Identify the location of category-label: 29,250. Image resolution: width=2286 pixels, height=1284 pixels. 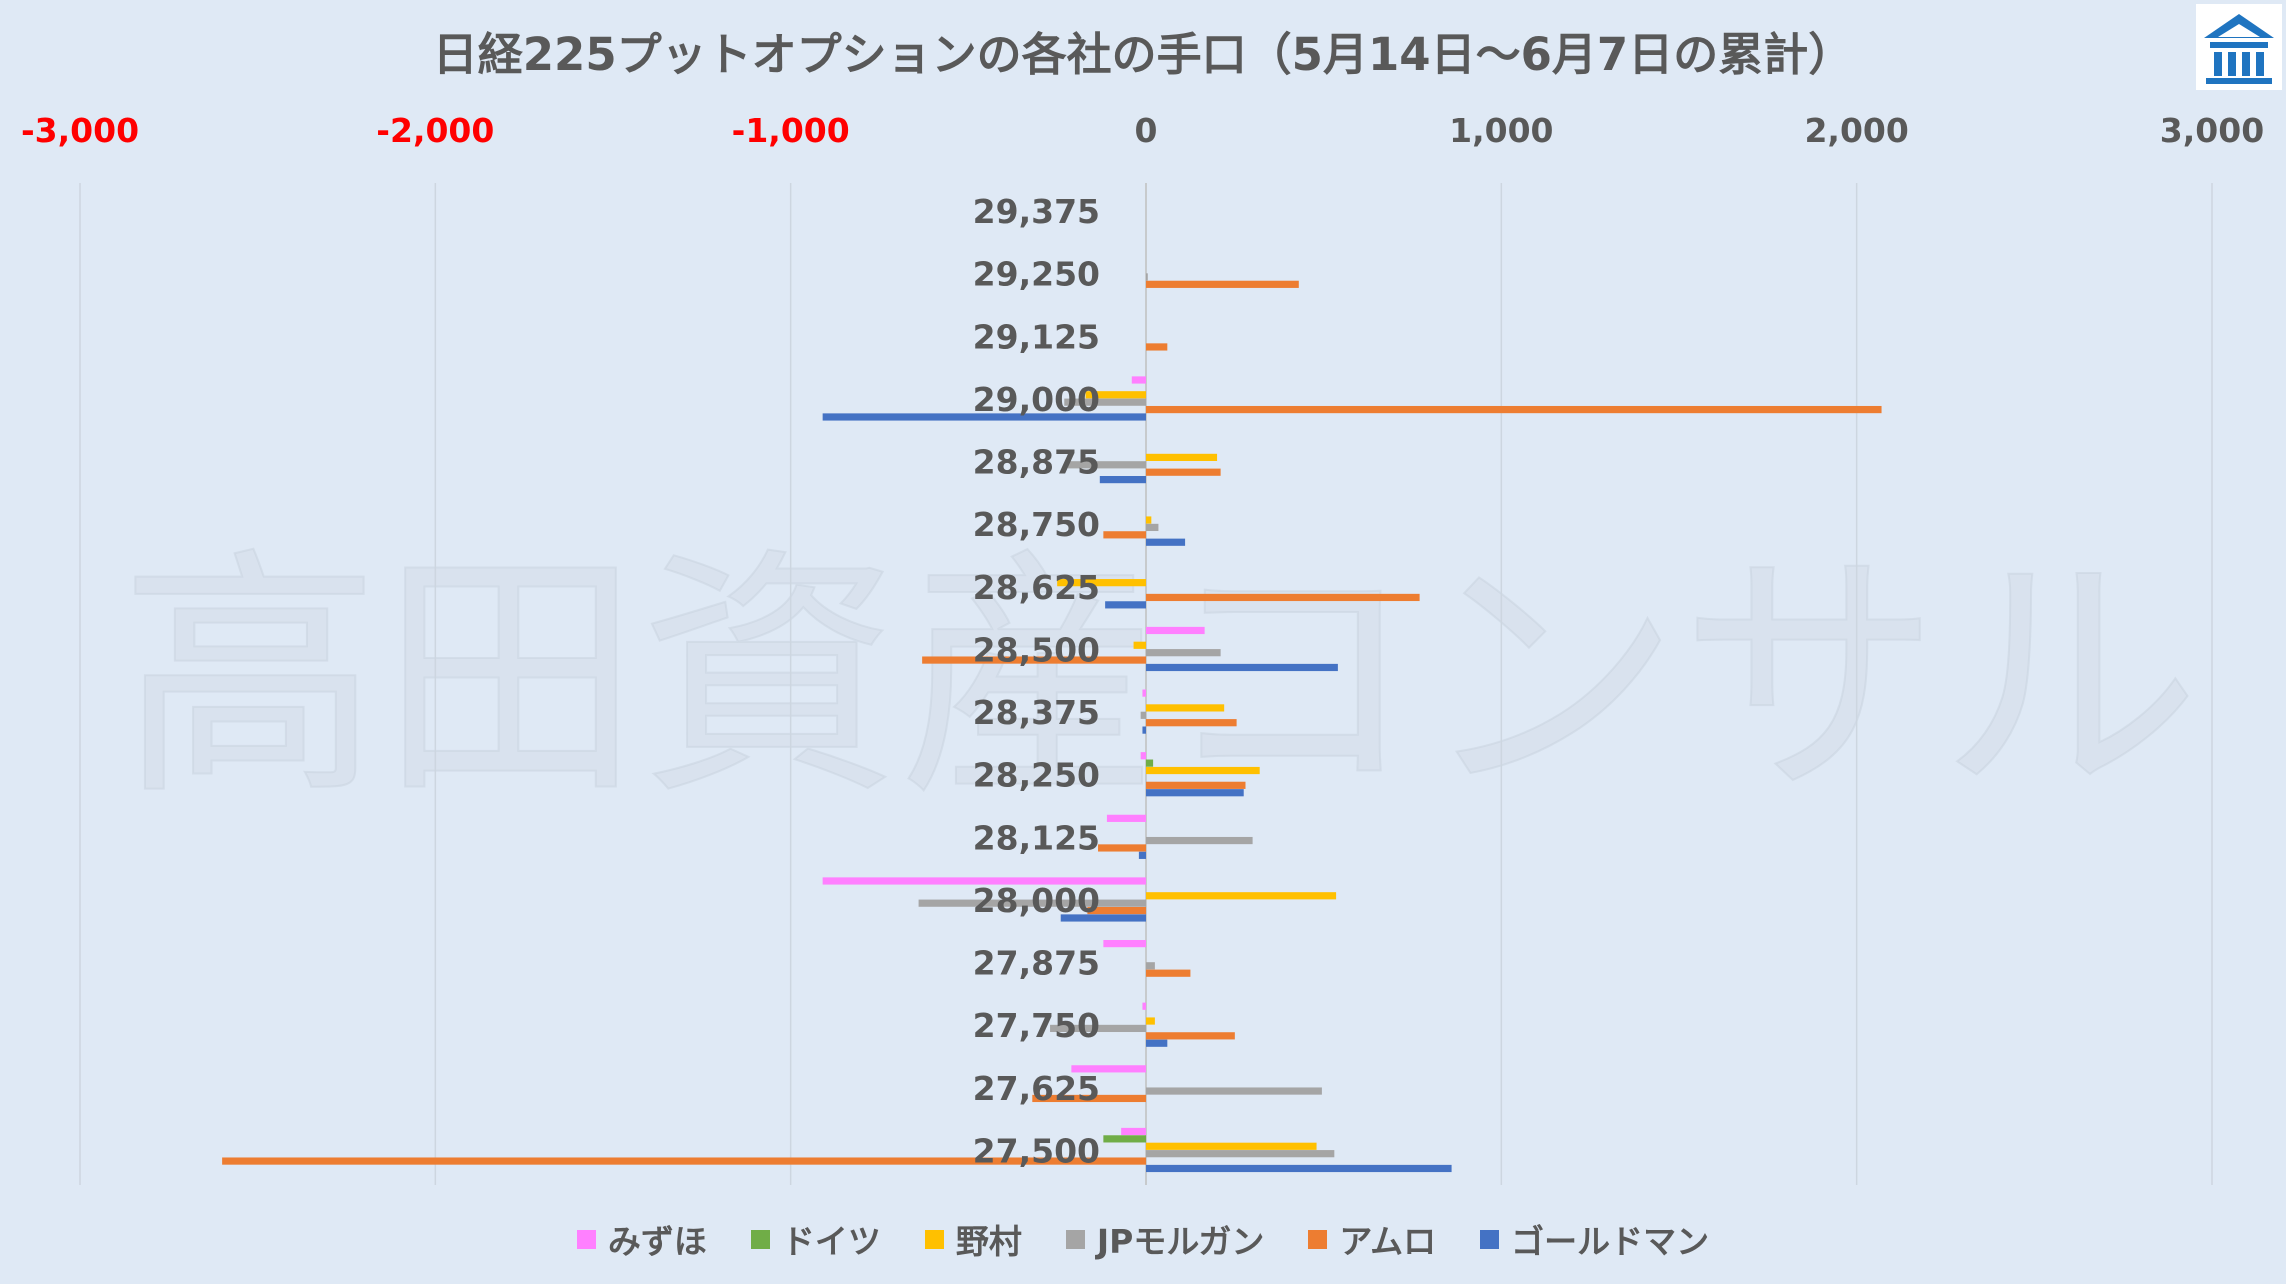
(1036, 274).